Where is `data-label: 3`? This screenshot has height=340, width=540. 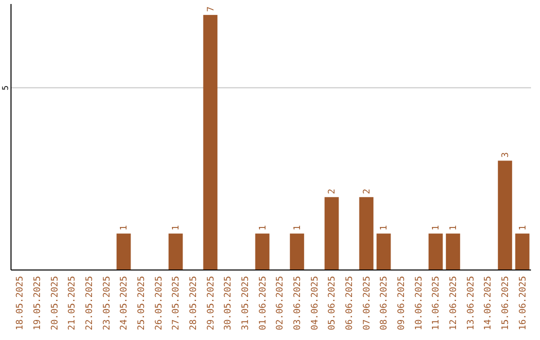 data-label: 3 is located at coordinates (506, 155).